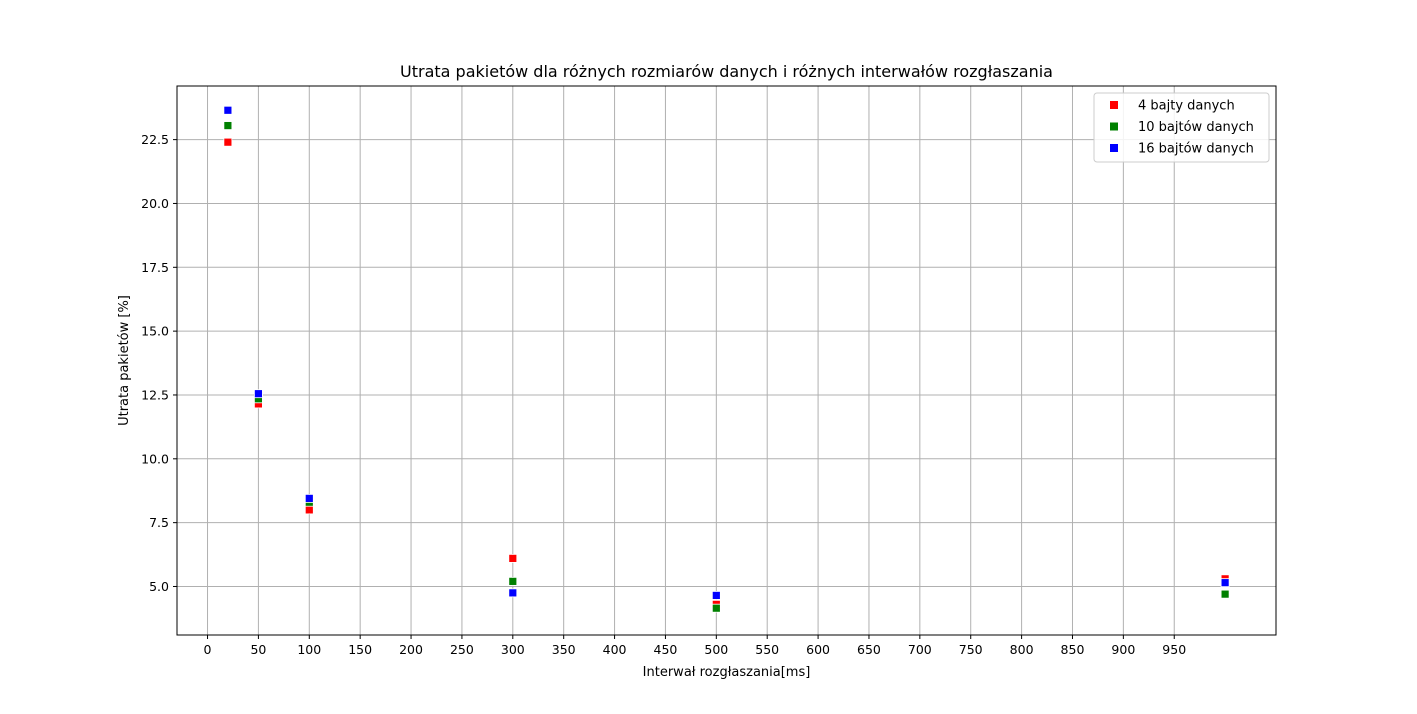 The width and height of the screenshot is (1417, 714). Describe the element at coordinates (159, 586) in the screenshot. I see `y-tick-label: 5.0` at that location.